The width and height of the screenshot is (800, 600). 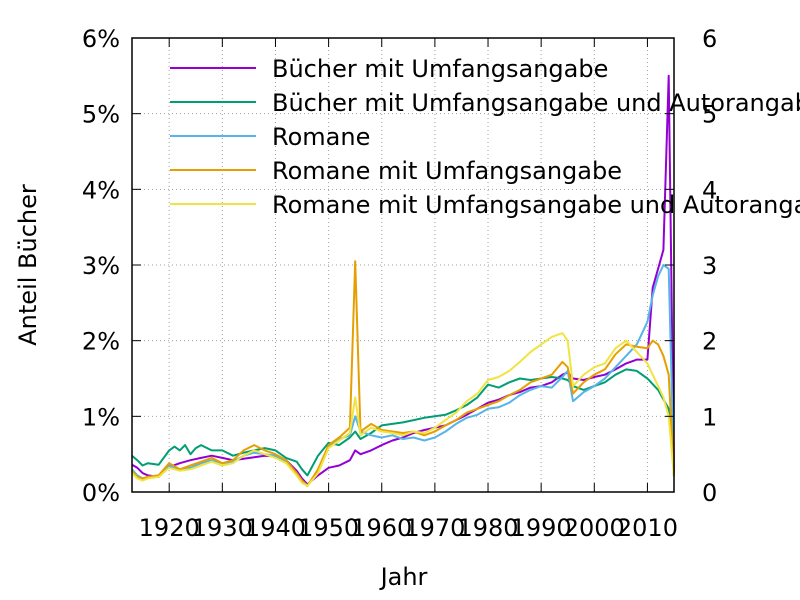 I want to click on y-axis-label: Anteil Bücher, so click(x=28, y=265).